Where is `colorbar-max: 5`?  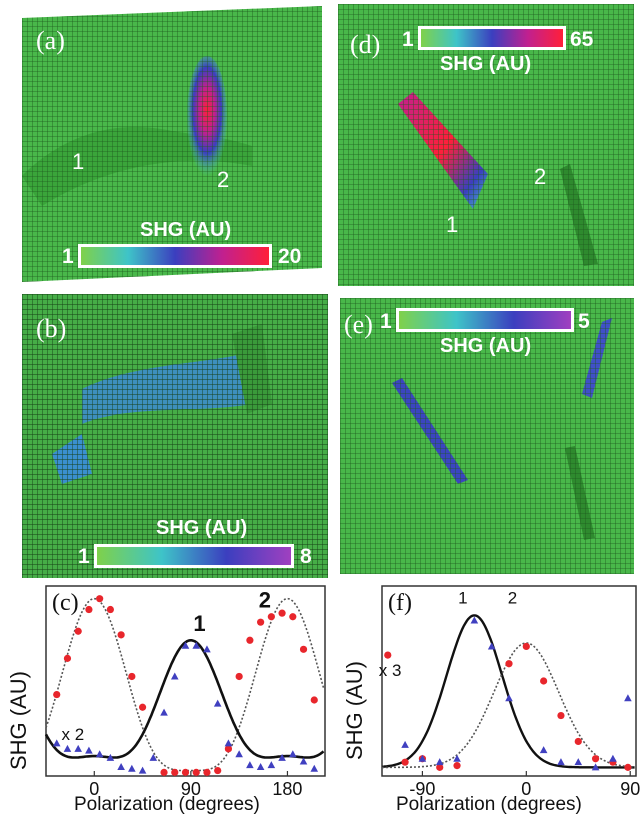
colorbar-max: 5 is located at coordinates (584, 321).